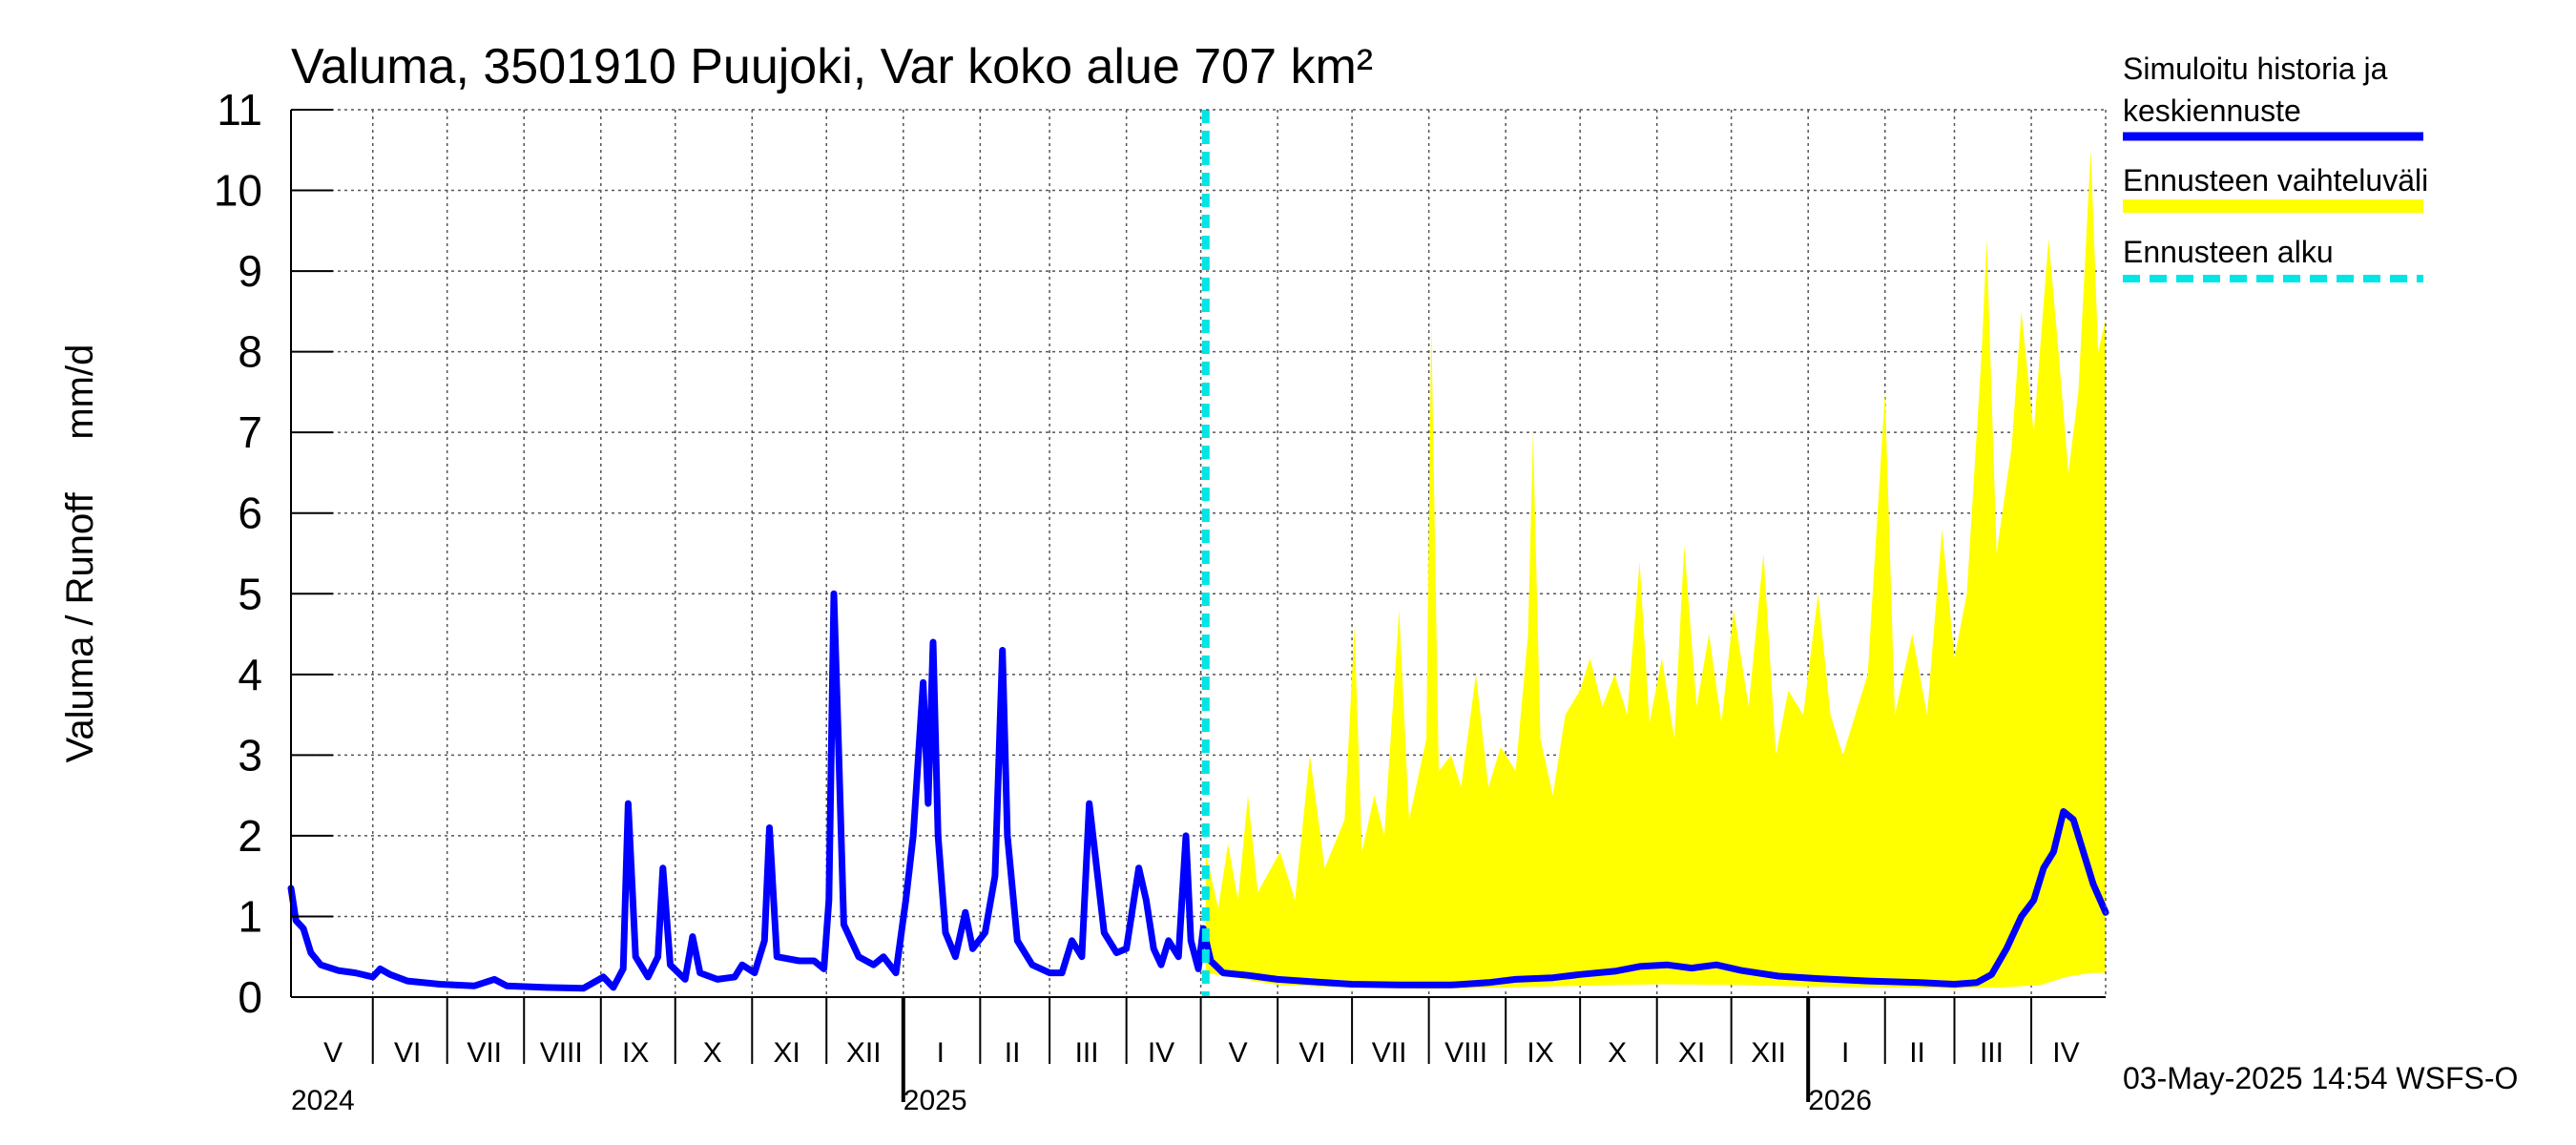 The width and height of the screenshot is (2576, 1145). What do you see at coordinates (2255, 69) in the screenshot?
I see `legend-label-simulated: Simuloitu historia ja` at bounding box center [2255, 69].